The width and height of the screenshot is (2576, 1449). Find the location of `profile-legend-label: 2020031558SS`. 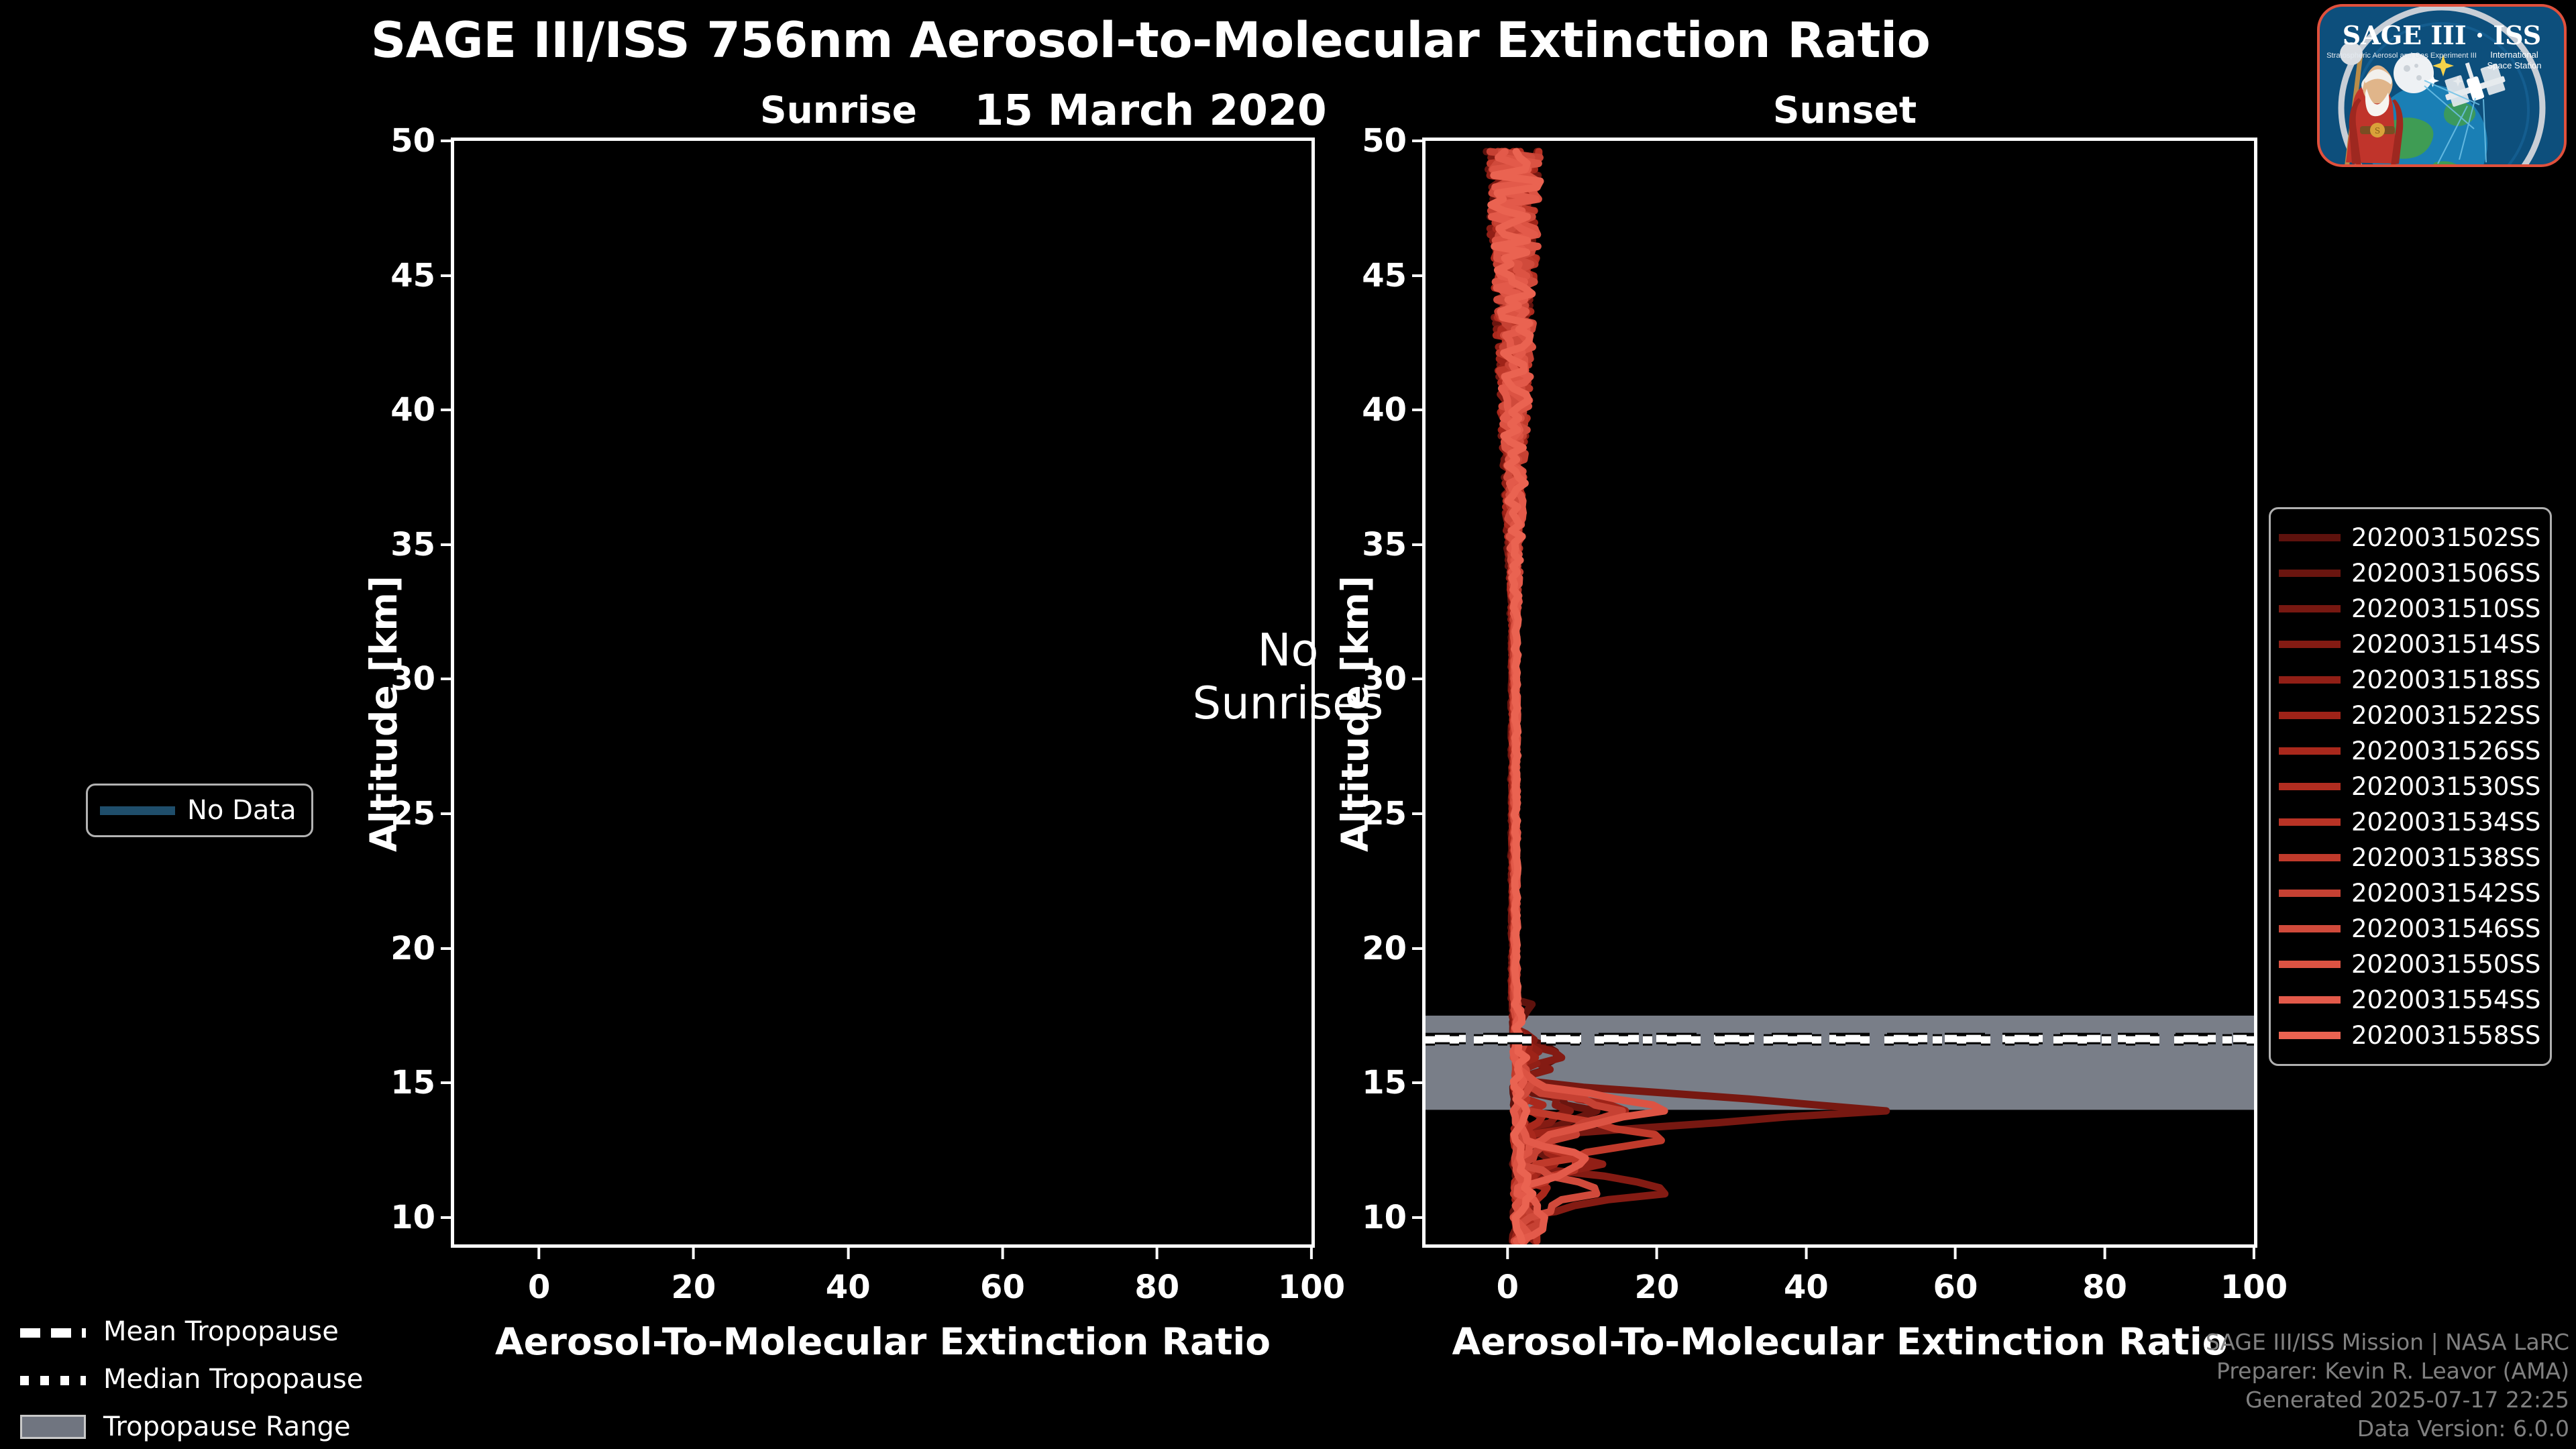

profile-legend-label: 2020031558SS is located at coordinates (2446, 1035).